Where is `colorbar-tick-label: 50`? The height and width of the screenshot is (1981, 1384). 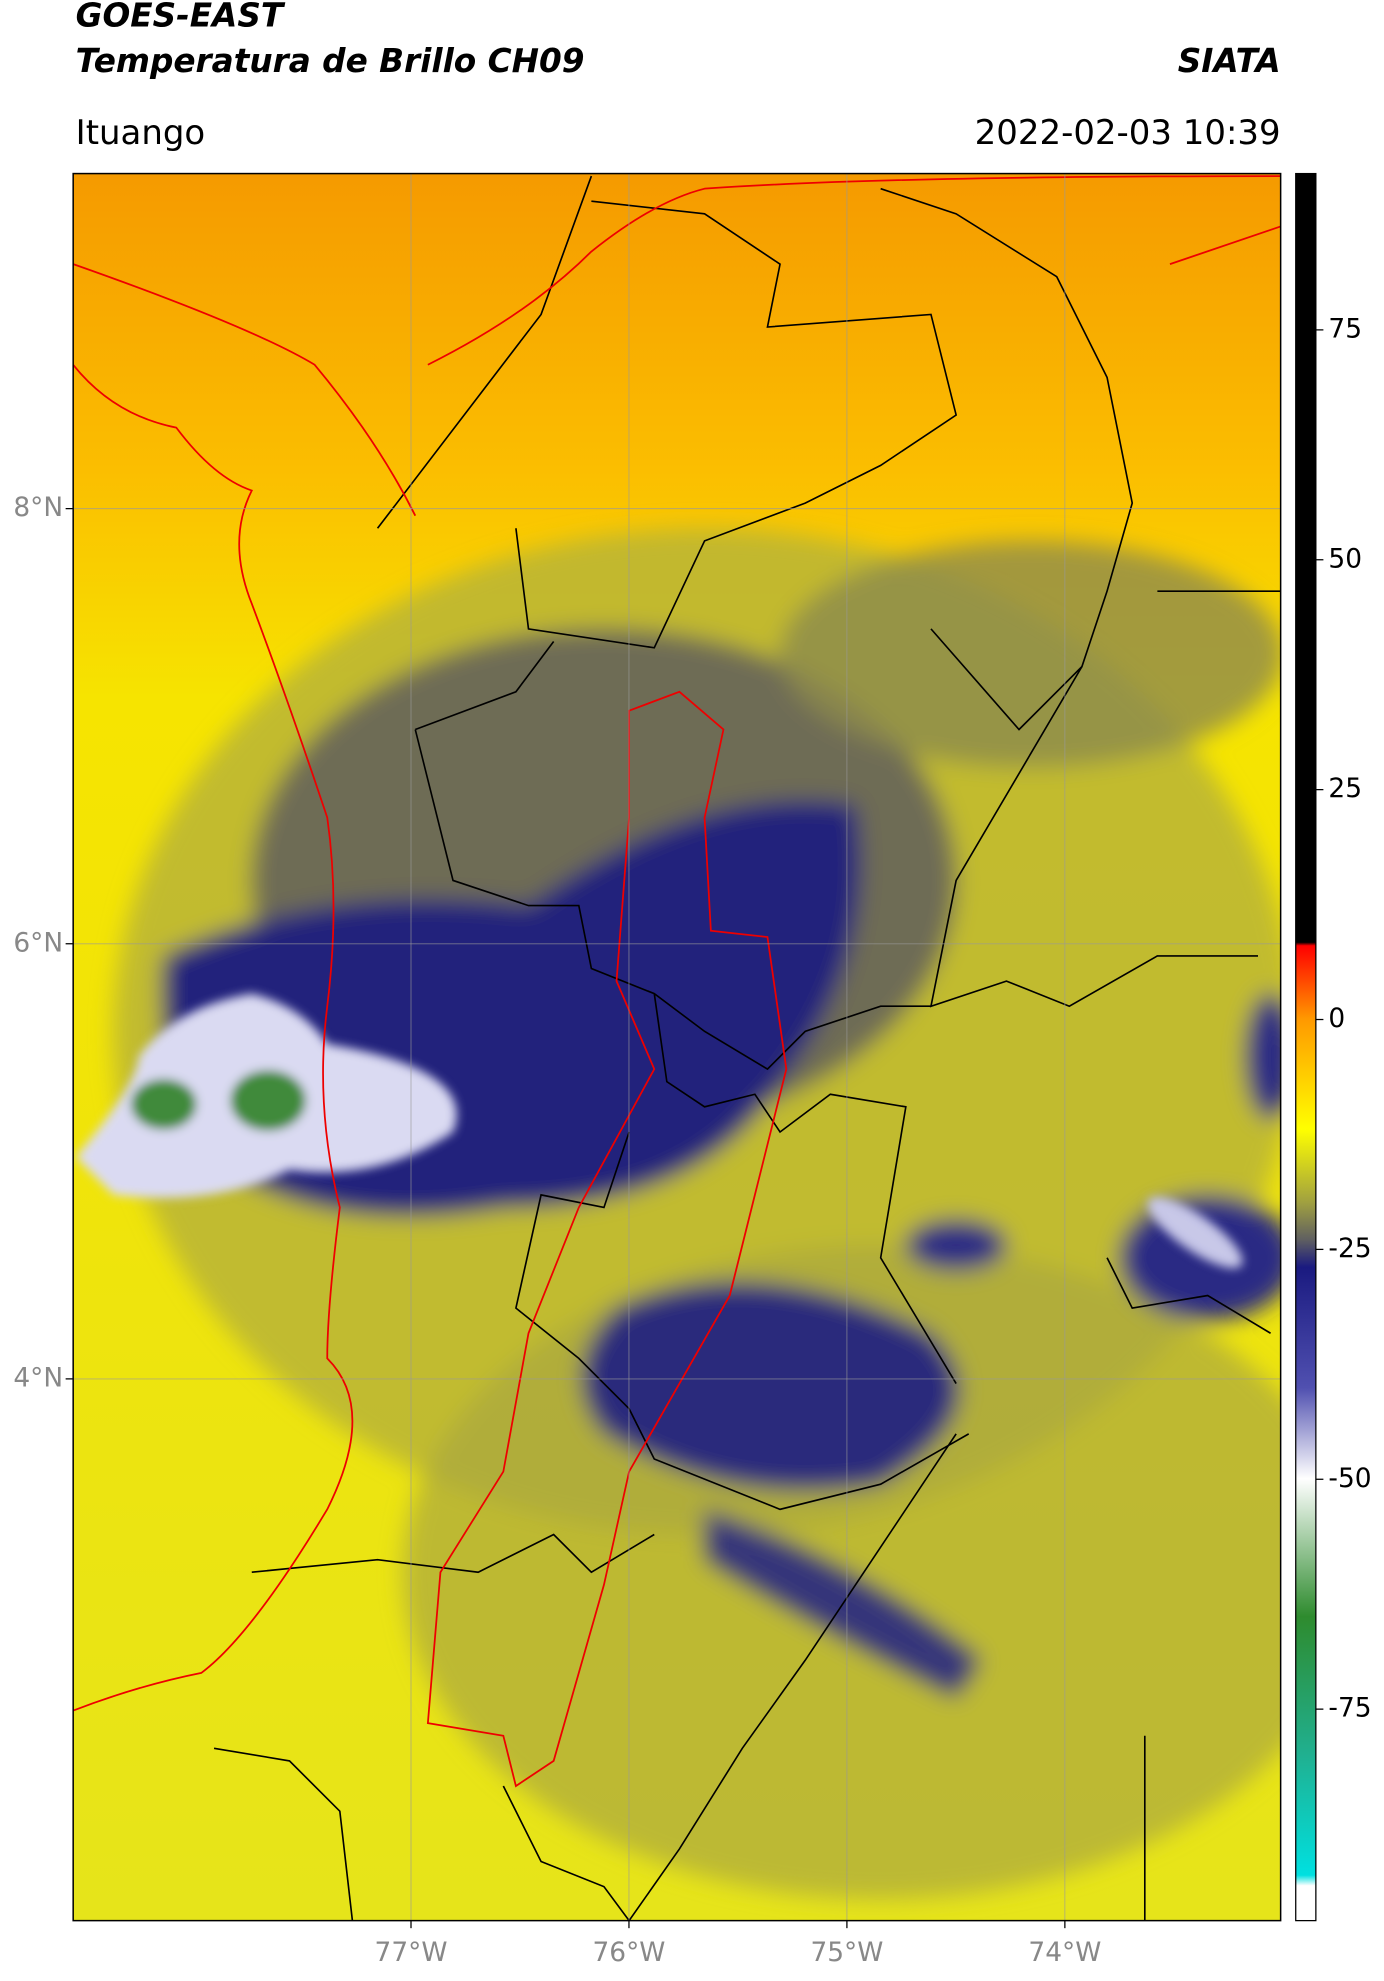 colorbar-tick-label: 50 is located at coordinates (1345, 558).